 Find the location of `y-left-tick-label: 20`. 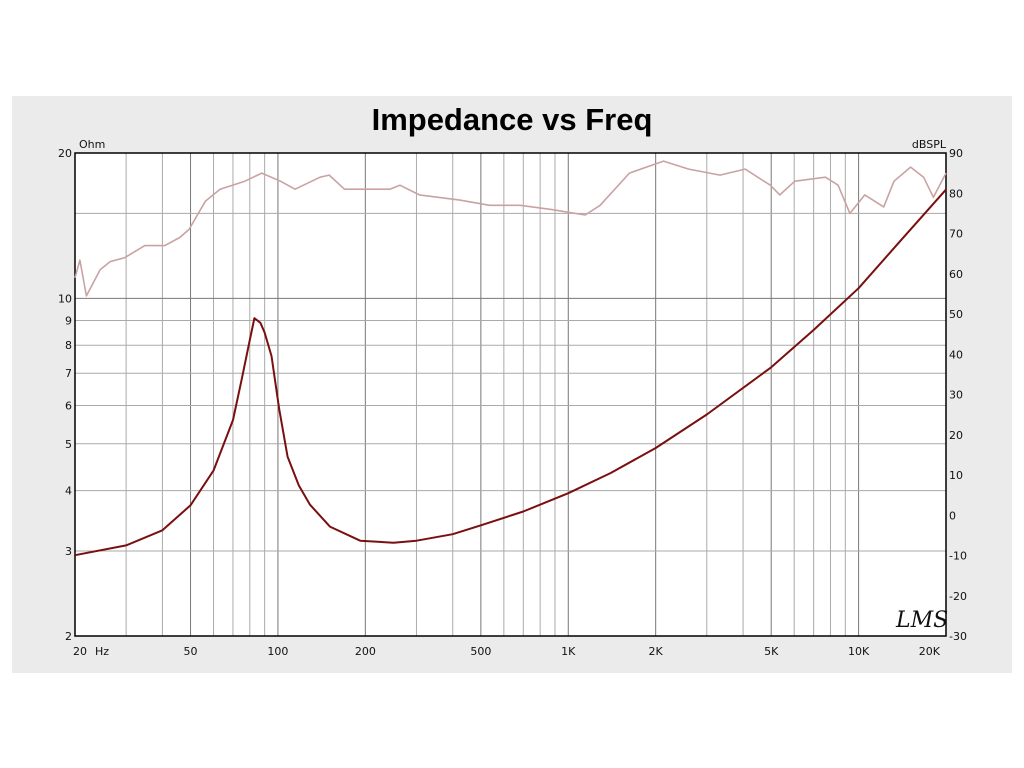

y-left-tick-label: 20 is located at coordinates (65, 153).